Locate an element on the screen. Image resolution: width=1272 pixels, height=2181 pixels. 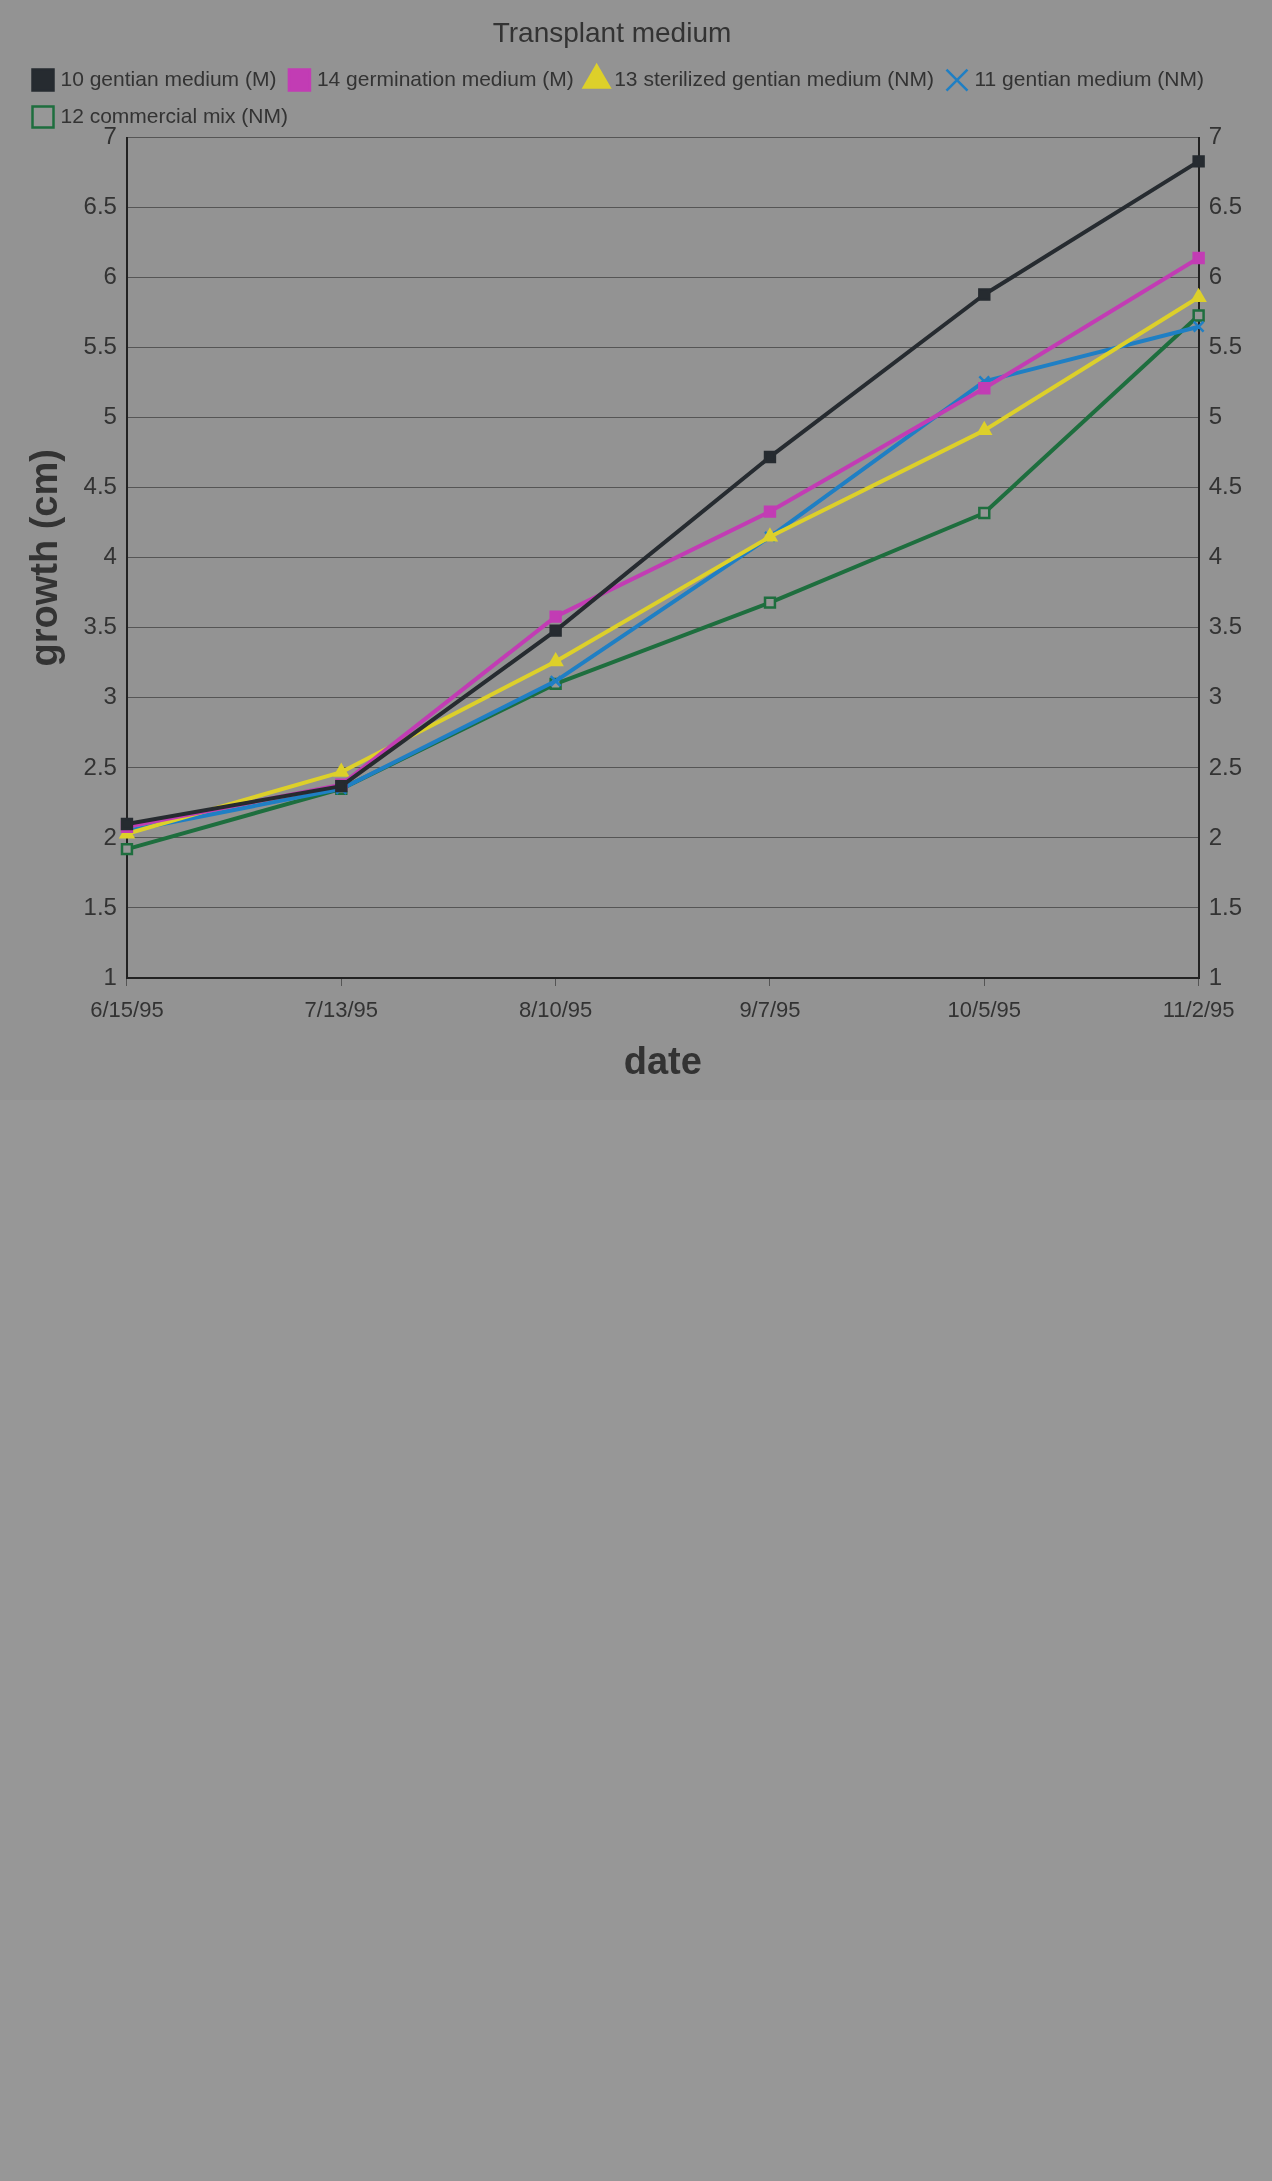
y2-tick-label: 5.5 is located at coordinates (1225, 346).